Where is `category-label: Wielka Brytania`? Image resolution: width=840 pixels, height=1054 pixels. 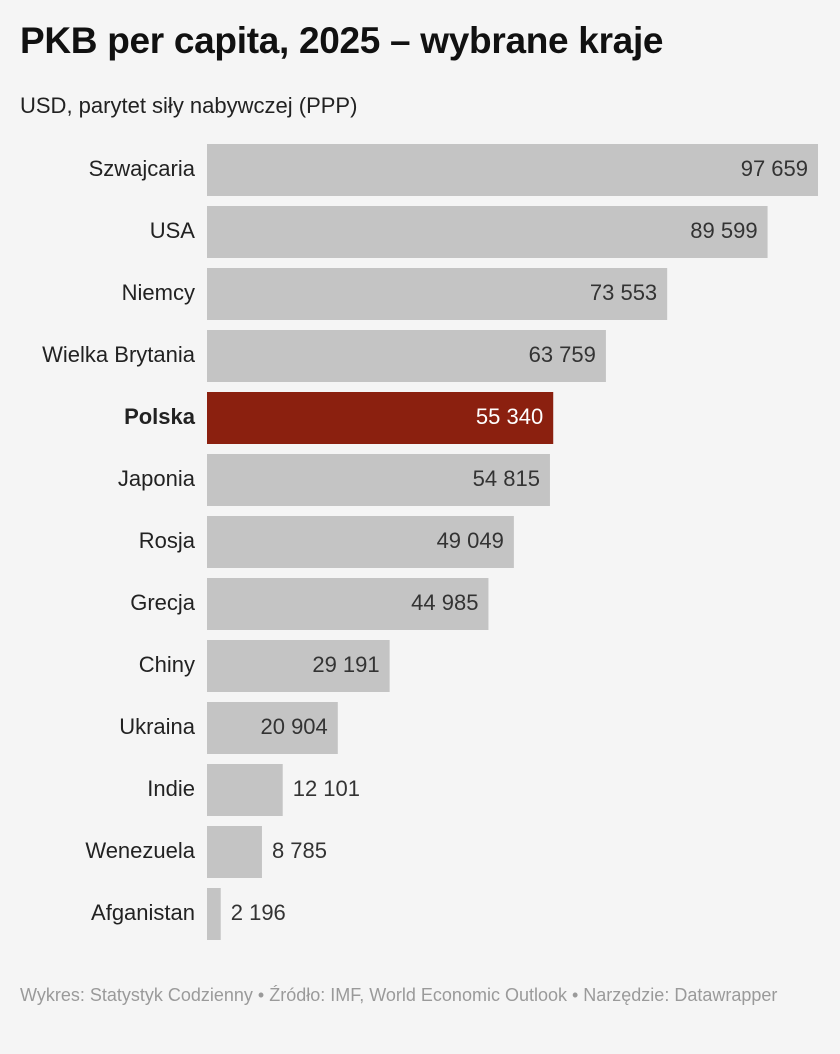
category-label: Wielka Brytania is located at coordinates (119, 354).